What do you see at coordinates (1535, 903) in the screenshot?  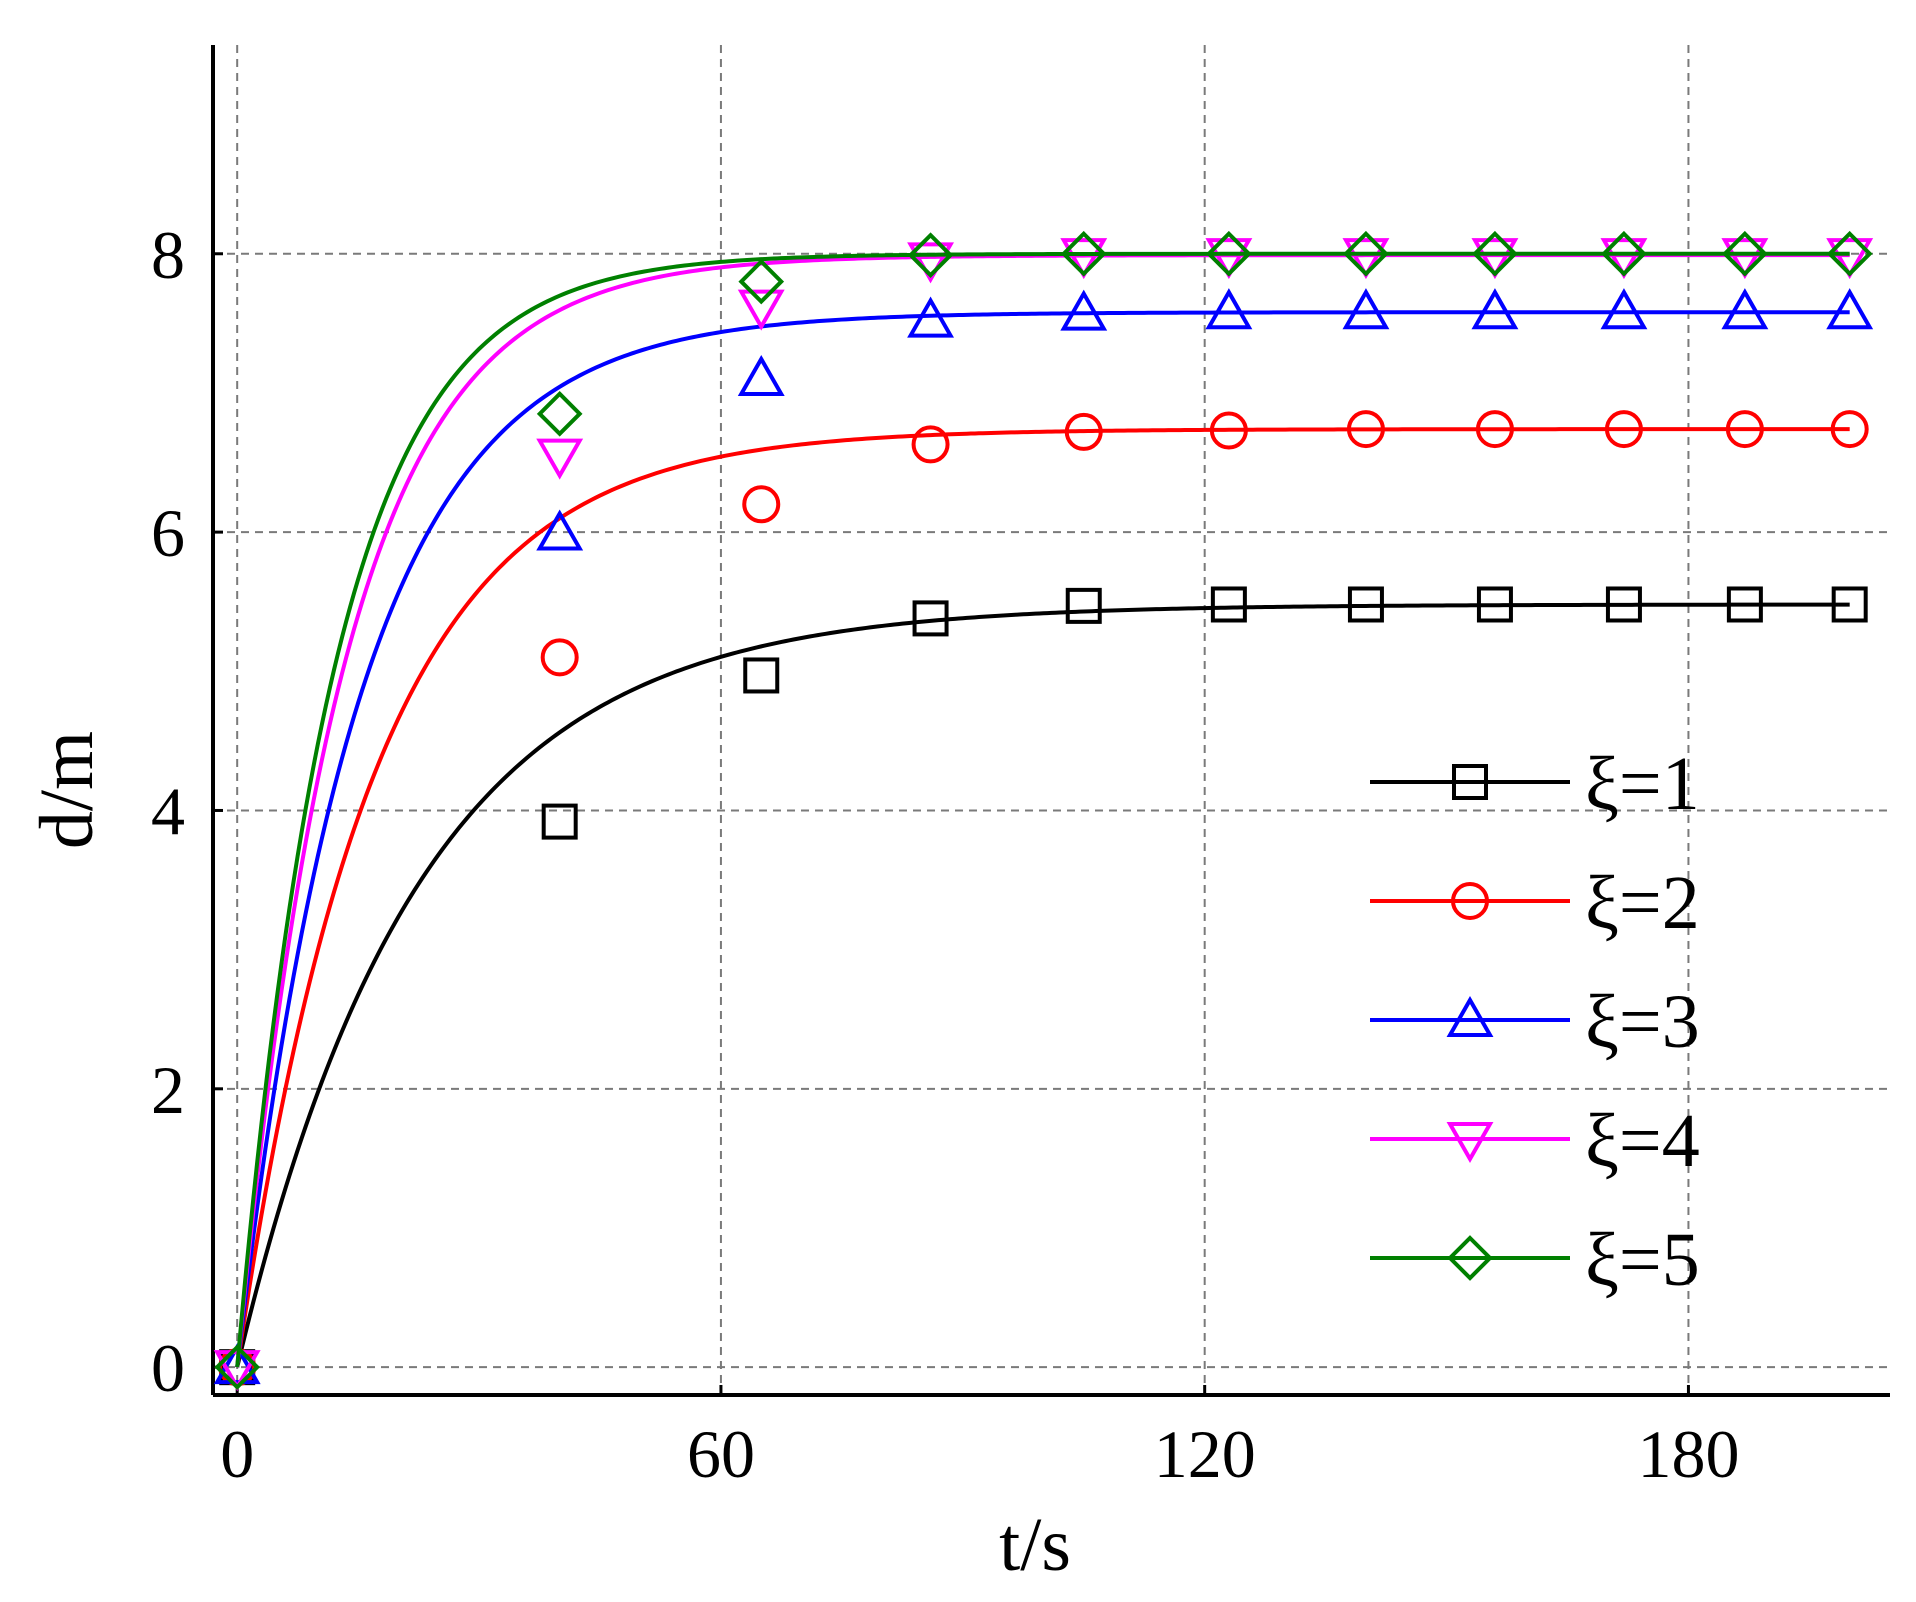 I see `legend-entry-2: ξ=2` at bounding box center [1535, 903].